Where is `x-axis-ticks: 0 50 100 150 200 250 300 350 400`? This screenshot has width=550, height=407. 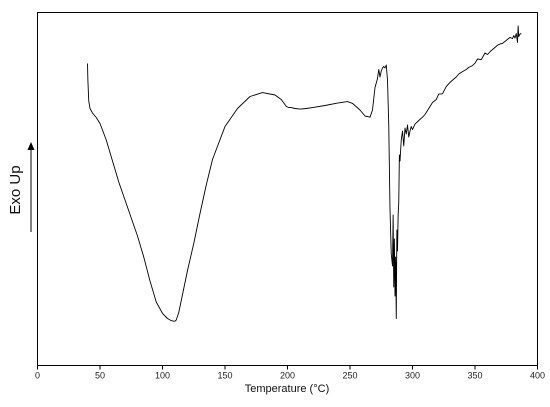
x-axis-ticks: 0 50 100 150 200 250 300 350 400 is located at coordinates (290, 373).